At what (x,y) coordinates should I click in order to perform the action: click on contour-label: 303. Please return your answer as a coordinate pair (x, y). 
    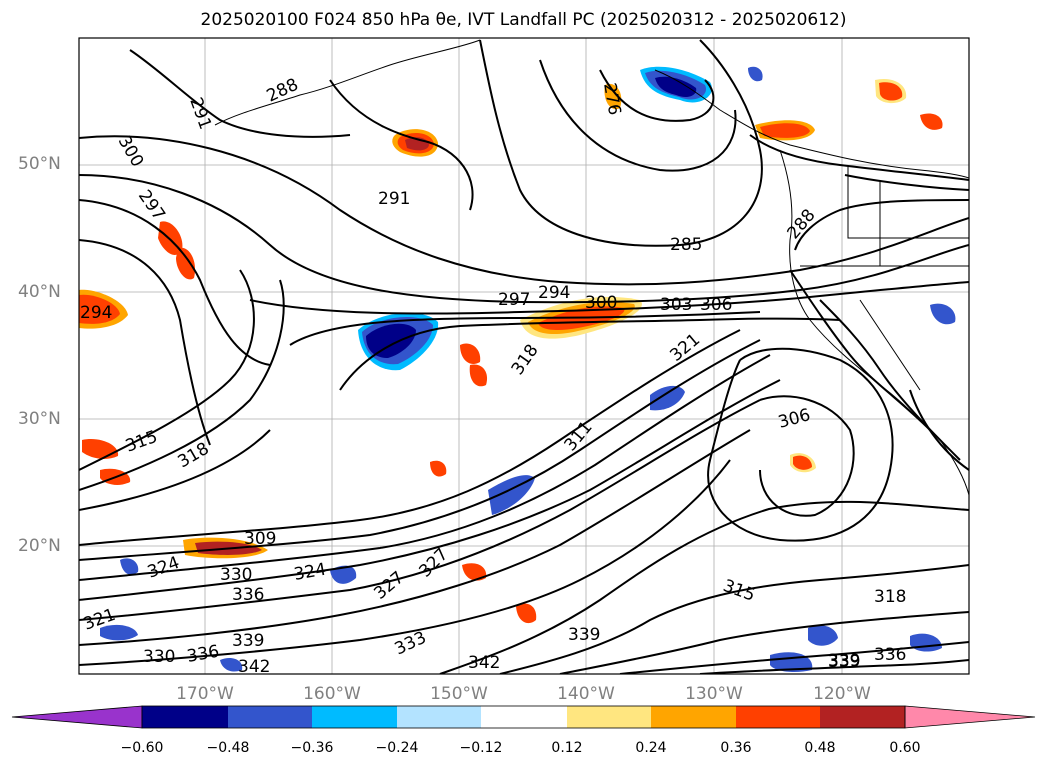
    Looking at the image, I should click on (676, 305).